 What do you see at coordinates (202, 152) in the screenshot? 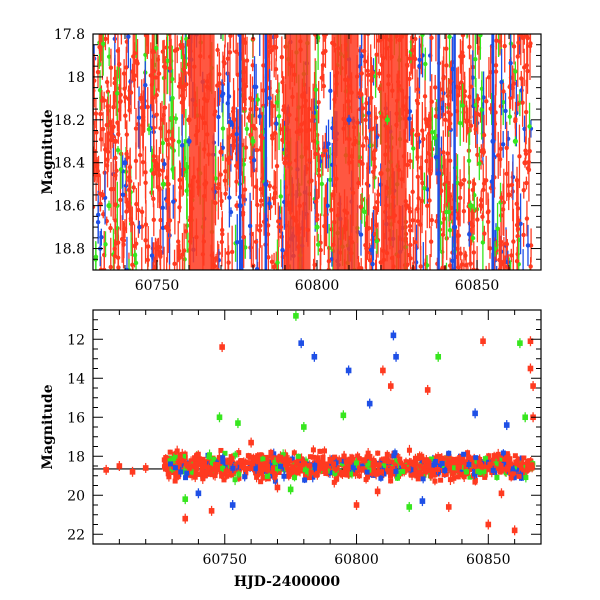
I see `cloud-band` at bounding box center [202, 152].